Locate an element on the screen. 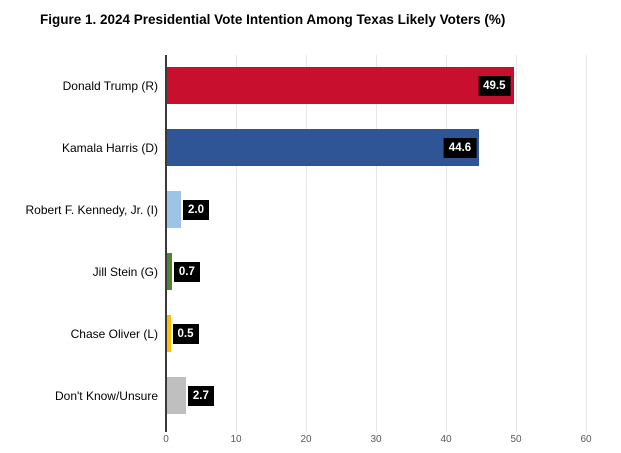  category-label: Chase Oliver (L) is located at coordinates (114, 334).